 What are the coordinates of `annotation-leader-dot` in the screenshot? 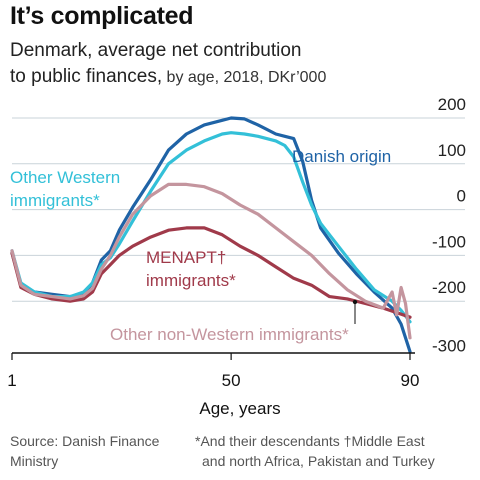 It's located at (355, 302).